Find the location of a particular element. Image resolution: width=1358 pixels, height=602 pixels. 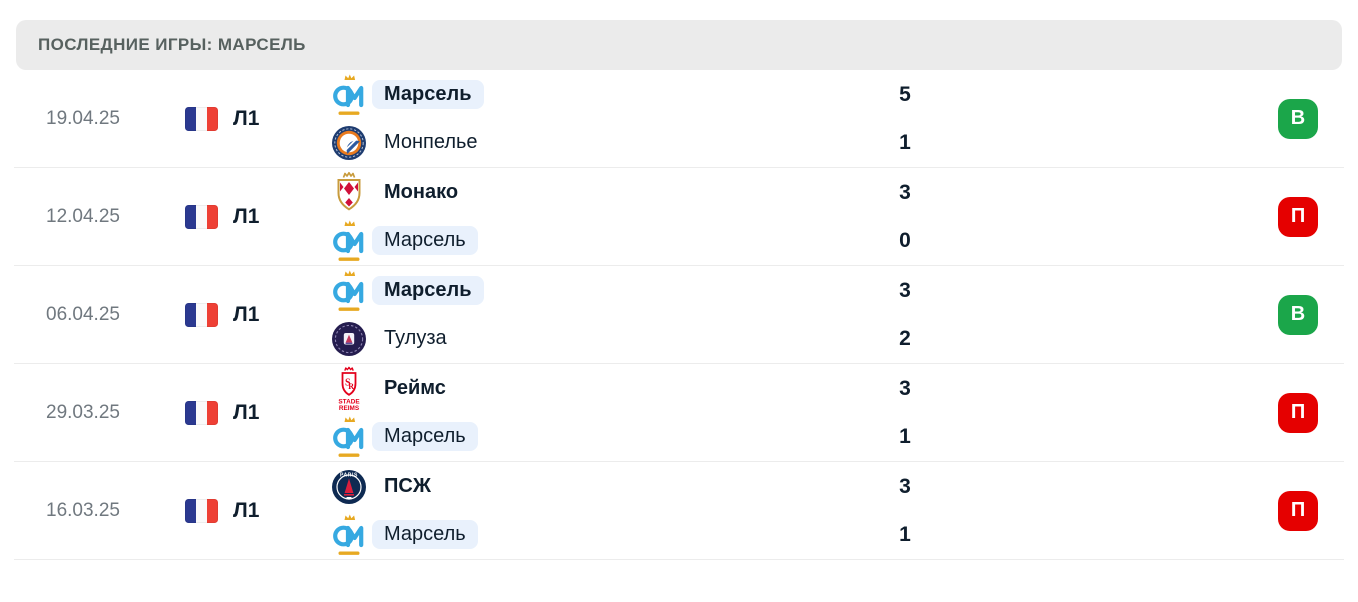

team-name: Монако is located at coordinates (421, 192).